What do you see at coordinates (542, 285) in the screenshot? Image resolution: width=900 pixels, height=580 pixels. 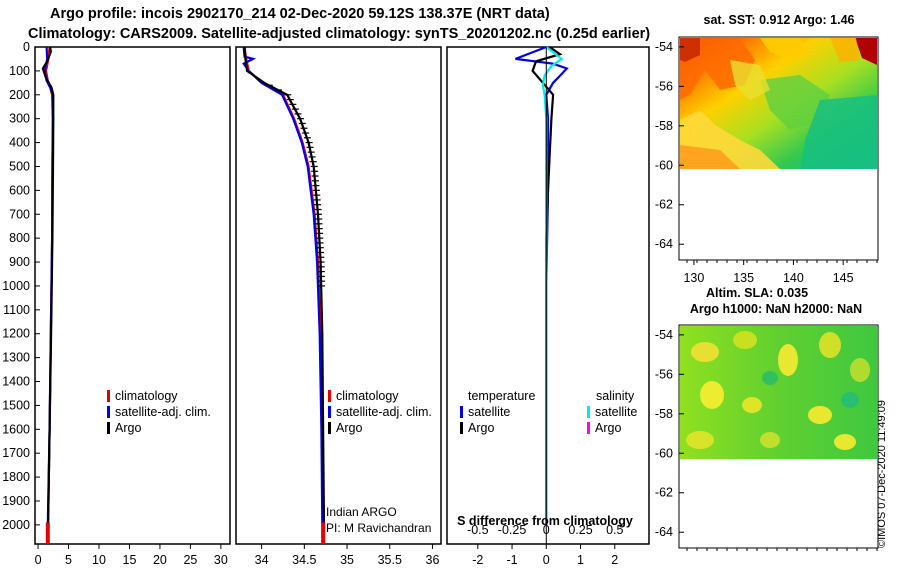 I see `difference-series-temperature-satellite` at bounding box center [542, 285].